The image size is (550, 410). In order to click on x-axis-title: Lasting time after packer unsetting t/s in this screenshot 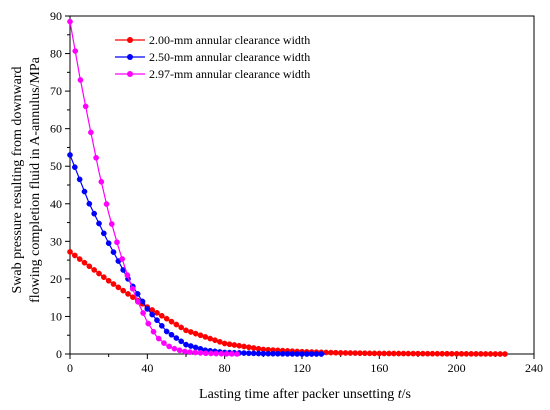, I will do `click(305, 394)`.